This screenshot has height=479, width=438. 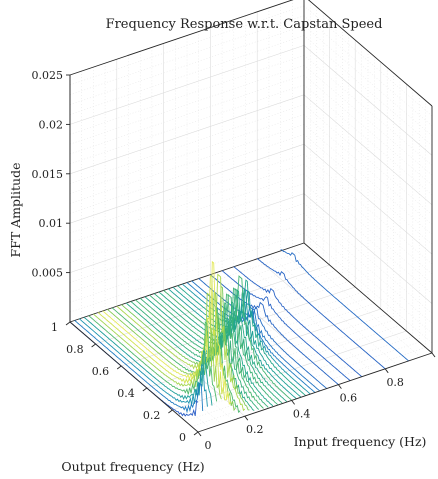 I want to click on y-tick-label: 0.4, so click(x=126, y=393).